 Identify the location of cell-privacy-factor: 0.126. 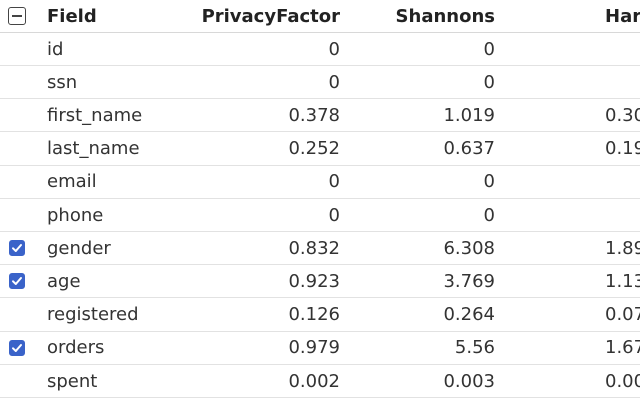
(314, 315).